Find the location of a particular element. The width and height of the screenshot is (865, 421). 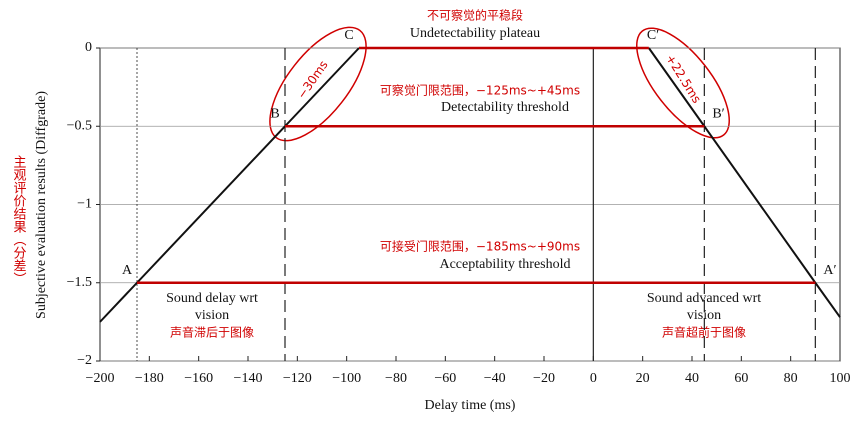

x-tick-label: 80 is located at coordinates (791, 378).